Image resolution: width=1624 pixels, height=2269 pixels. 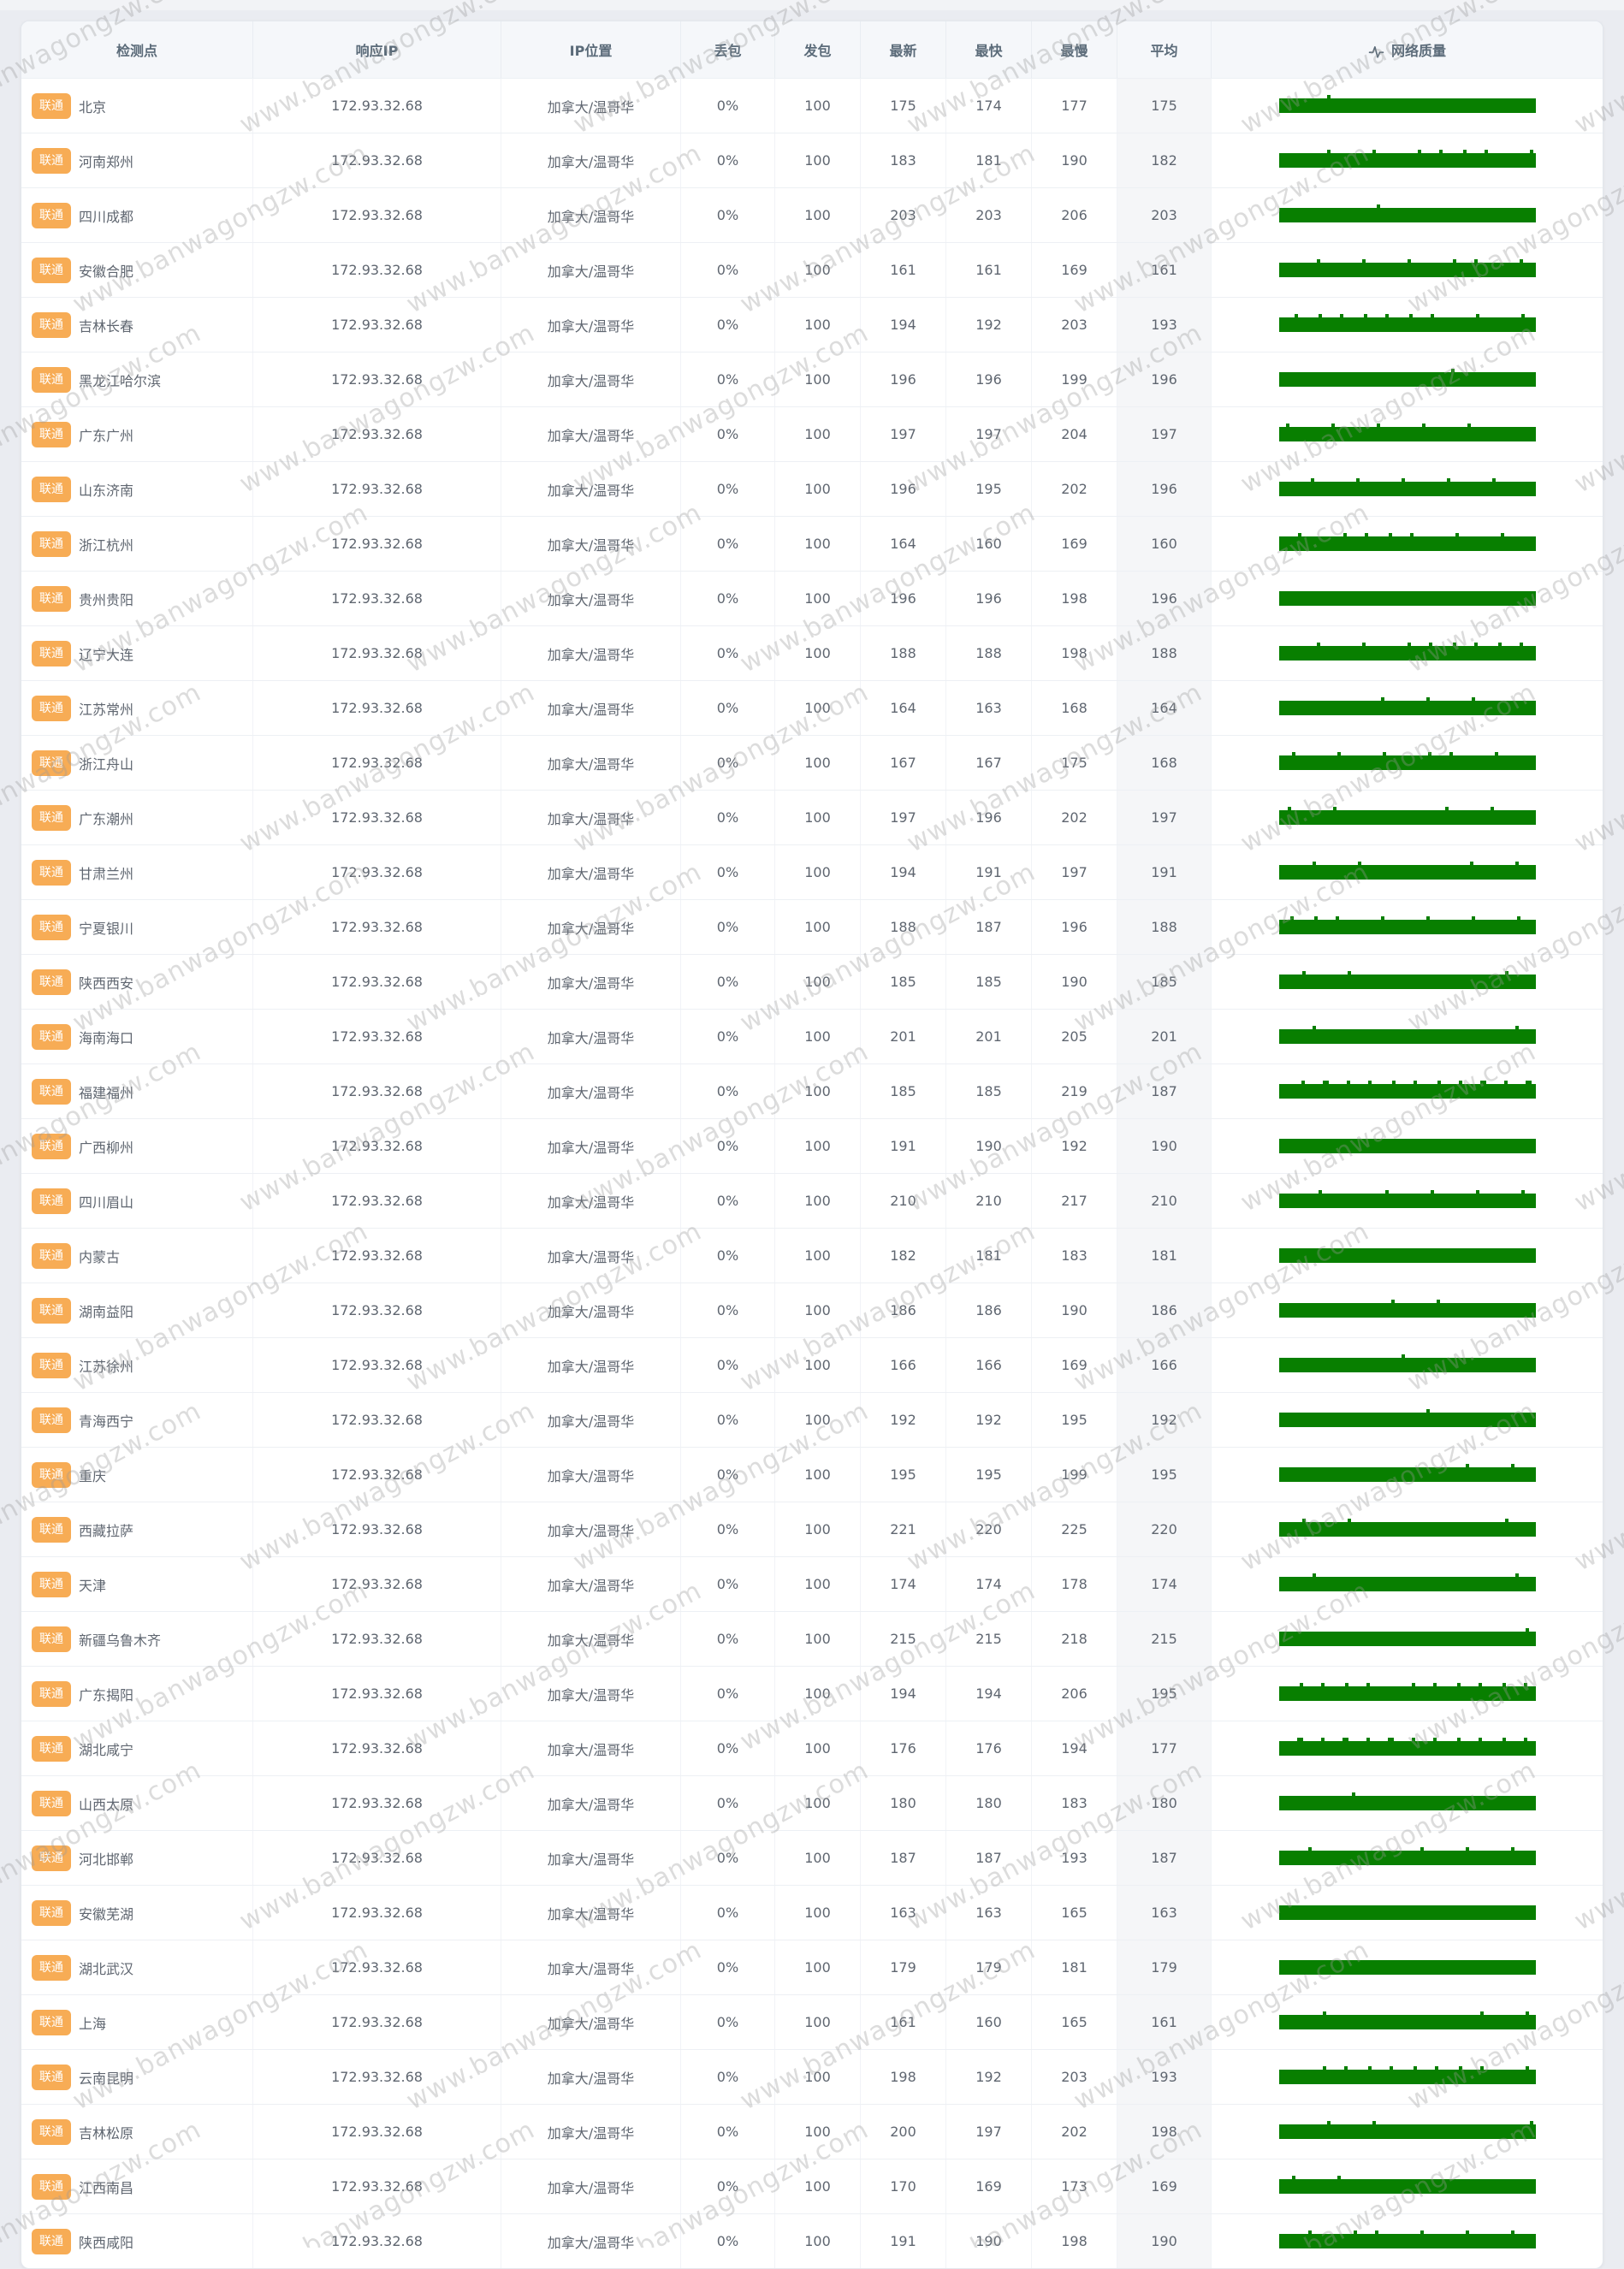 I want to click on slowest-cell: 181, so click(x=1074, y=1967).